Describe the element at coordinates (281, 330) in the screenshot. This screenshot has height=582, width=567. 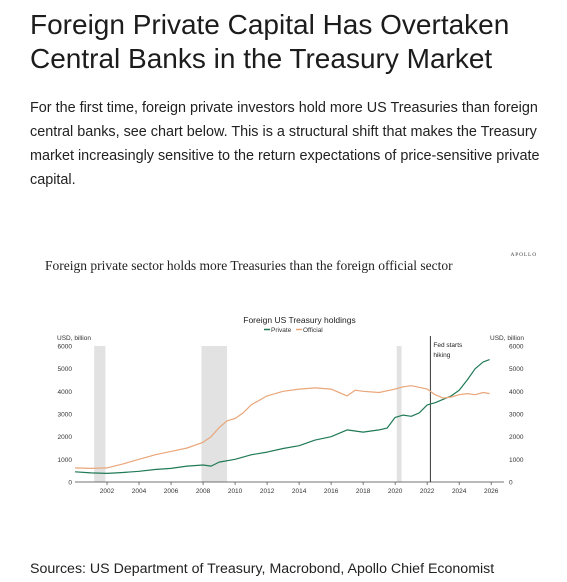
I see `legend-label-private: Private` at that location.